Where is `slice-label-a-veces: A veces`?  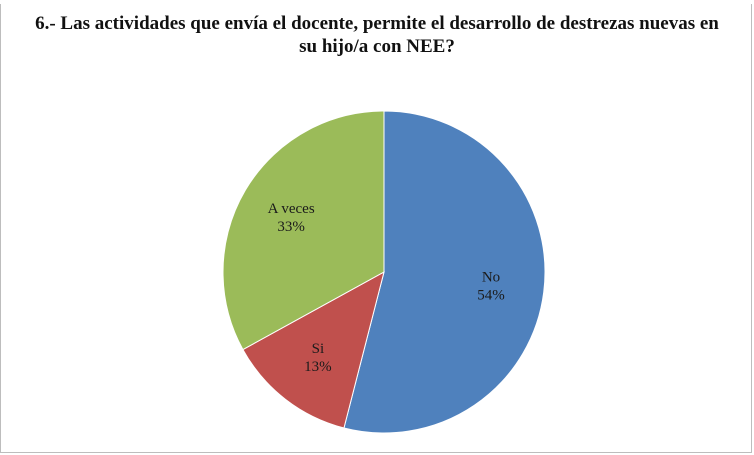
slice-label-a-veces: A veces is located at coordinates (291, 209).